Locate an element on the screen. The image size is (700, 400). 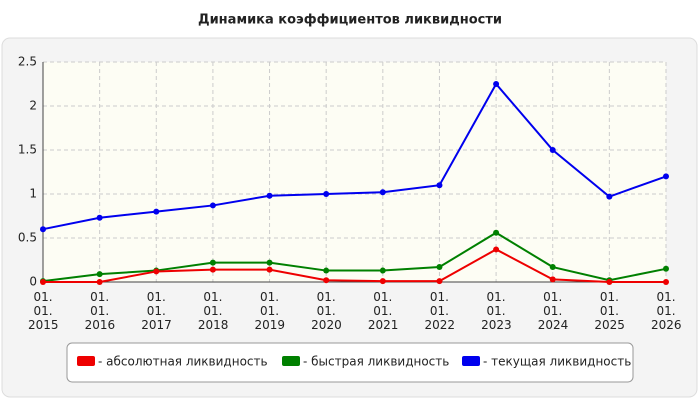
y-tick-label: 2.5 is located at coordinates (27, 62).